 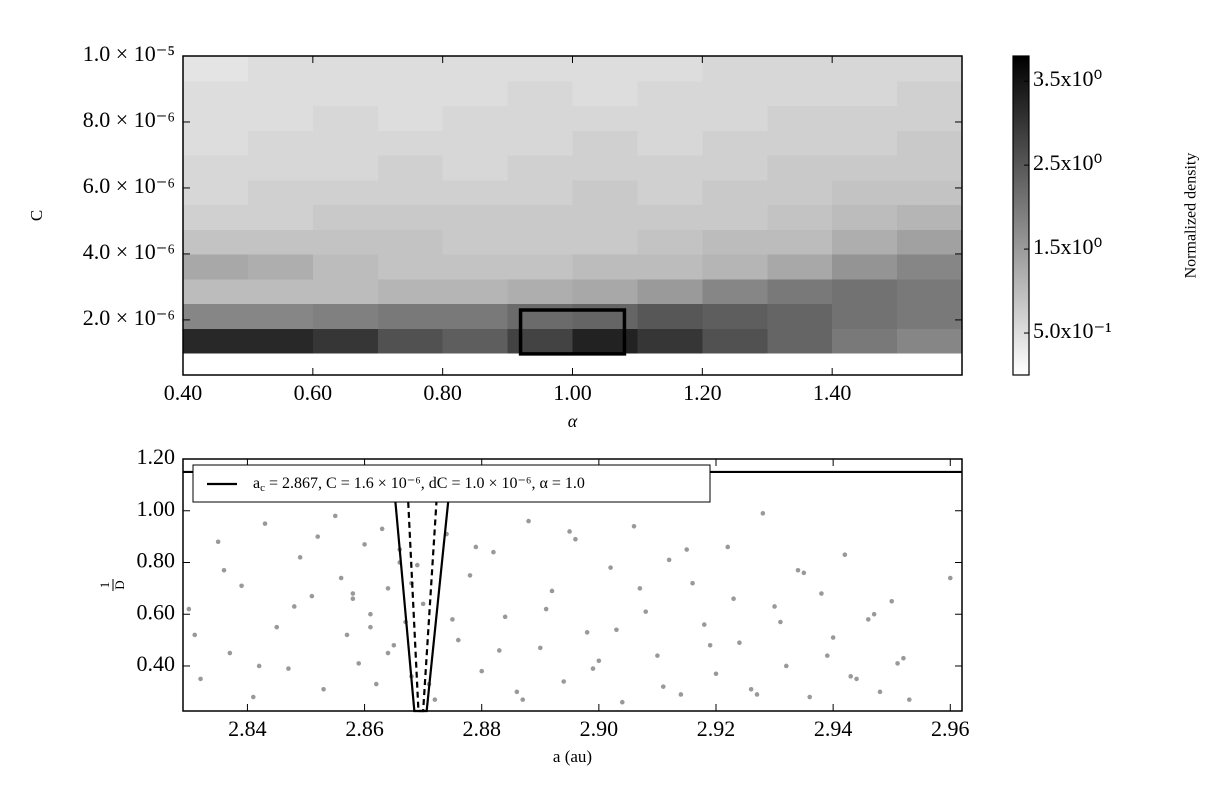 I want to click on x-tick-label: 2.94, so click(x=833, y=728).